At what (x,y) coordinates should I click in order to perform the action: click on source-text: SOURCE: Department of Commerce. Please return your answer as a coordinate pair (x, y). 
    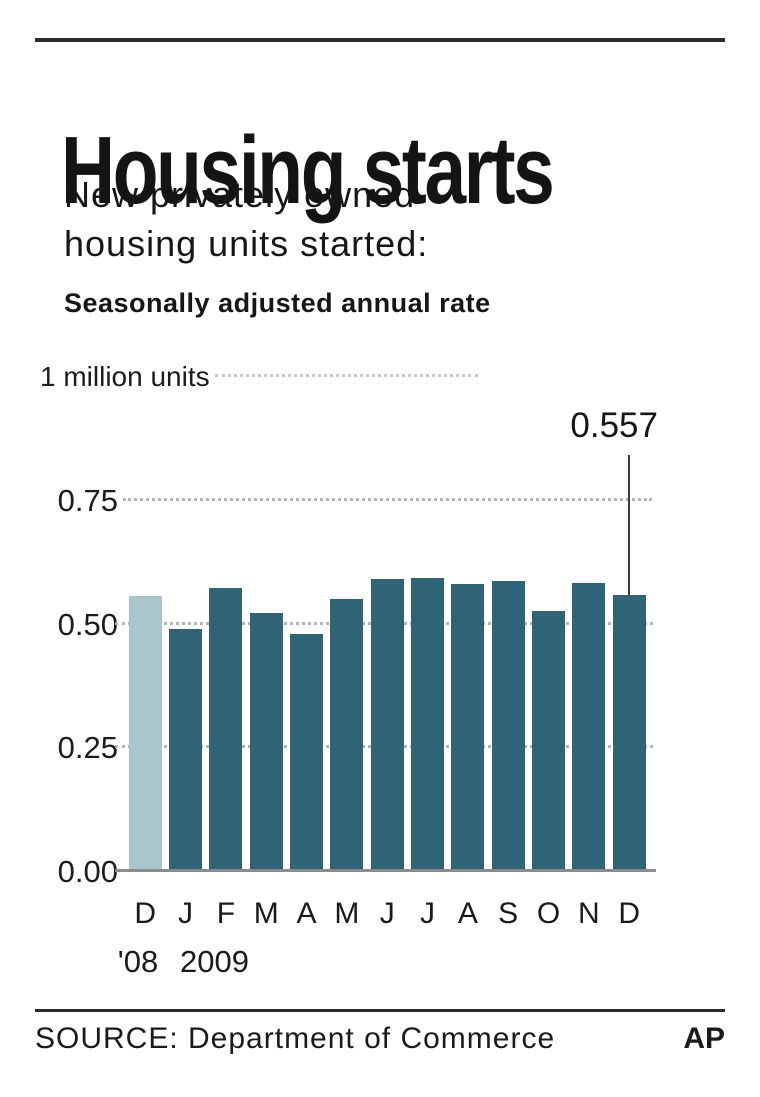
    Looking at the image, I should click on (295, 1038).